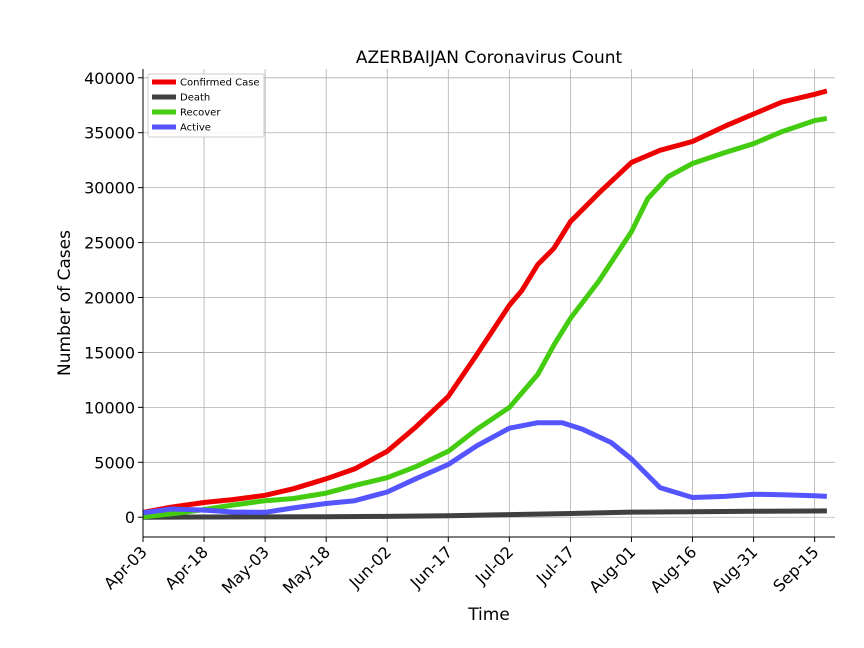  What do you see at coordinates (195, 98) in the screenshot?
I see `legend-label: Death` at bounding box center [195, 98].